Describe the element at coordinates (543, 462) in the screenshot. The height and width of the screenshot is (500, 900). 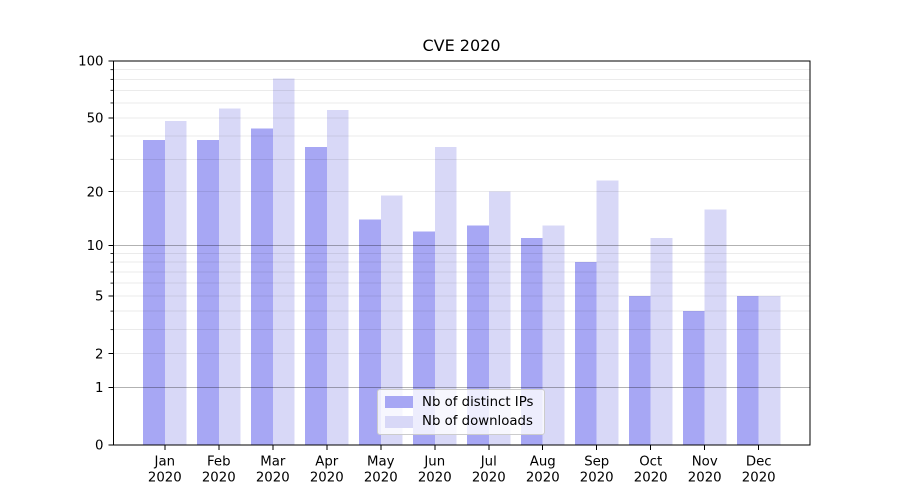
I see `x-tick-label-month: Aug` at that location.